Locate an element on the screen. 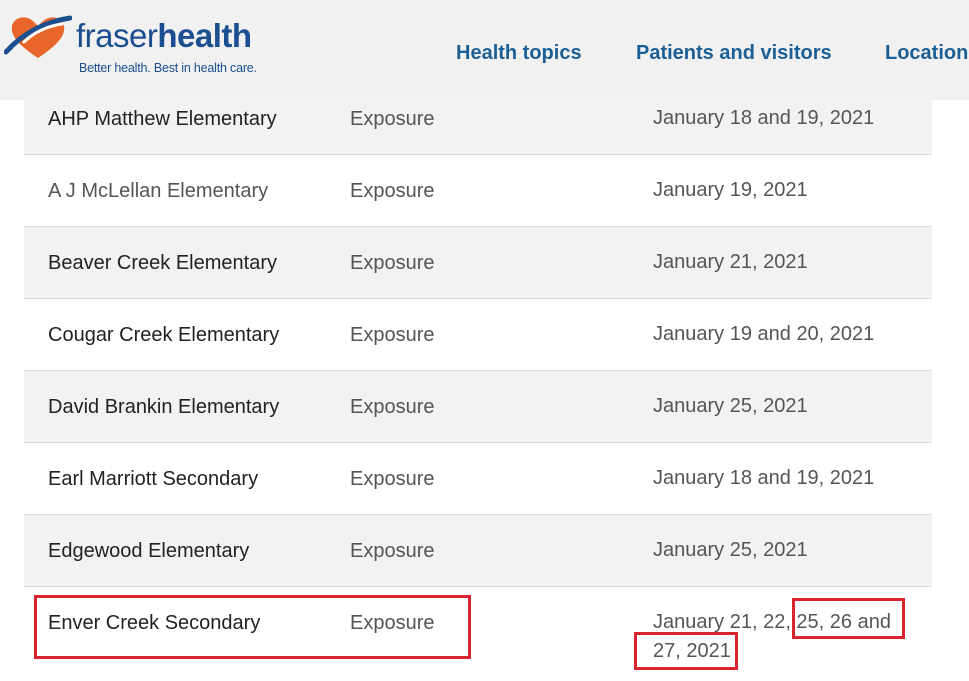 This screenshot has width=969, height=681. logo-word-bold: health is located at coordinates (204, 35).